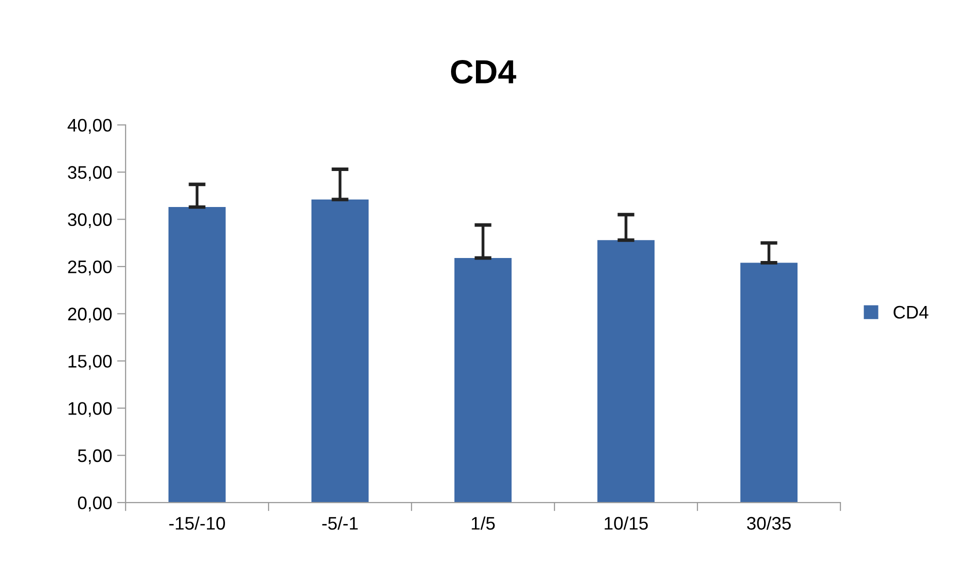 The width and height of the screenshot is (966, 581). What do you see at coordinates (197, 523) in the screenshot?
I see `x-tick-label: -15/-10` at bounding box center [197, 523].